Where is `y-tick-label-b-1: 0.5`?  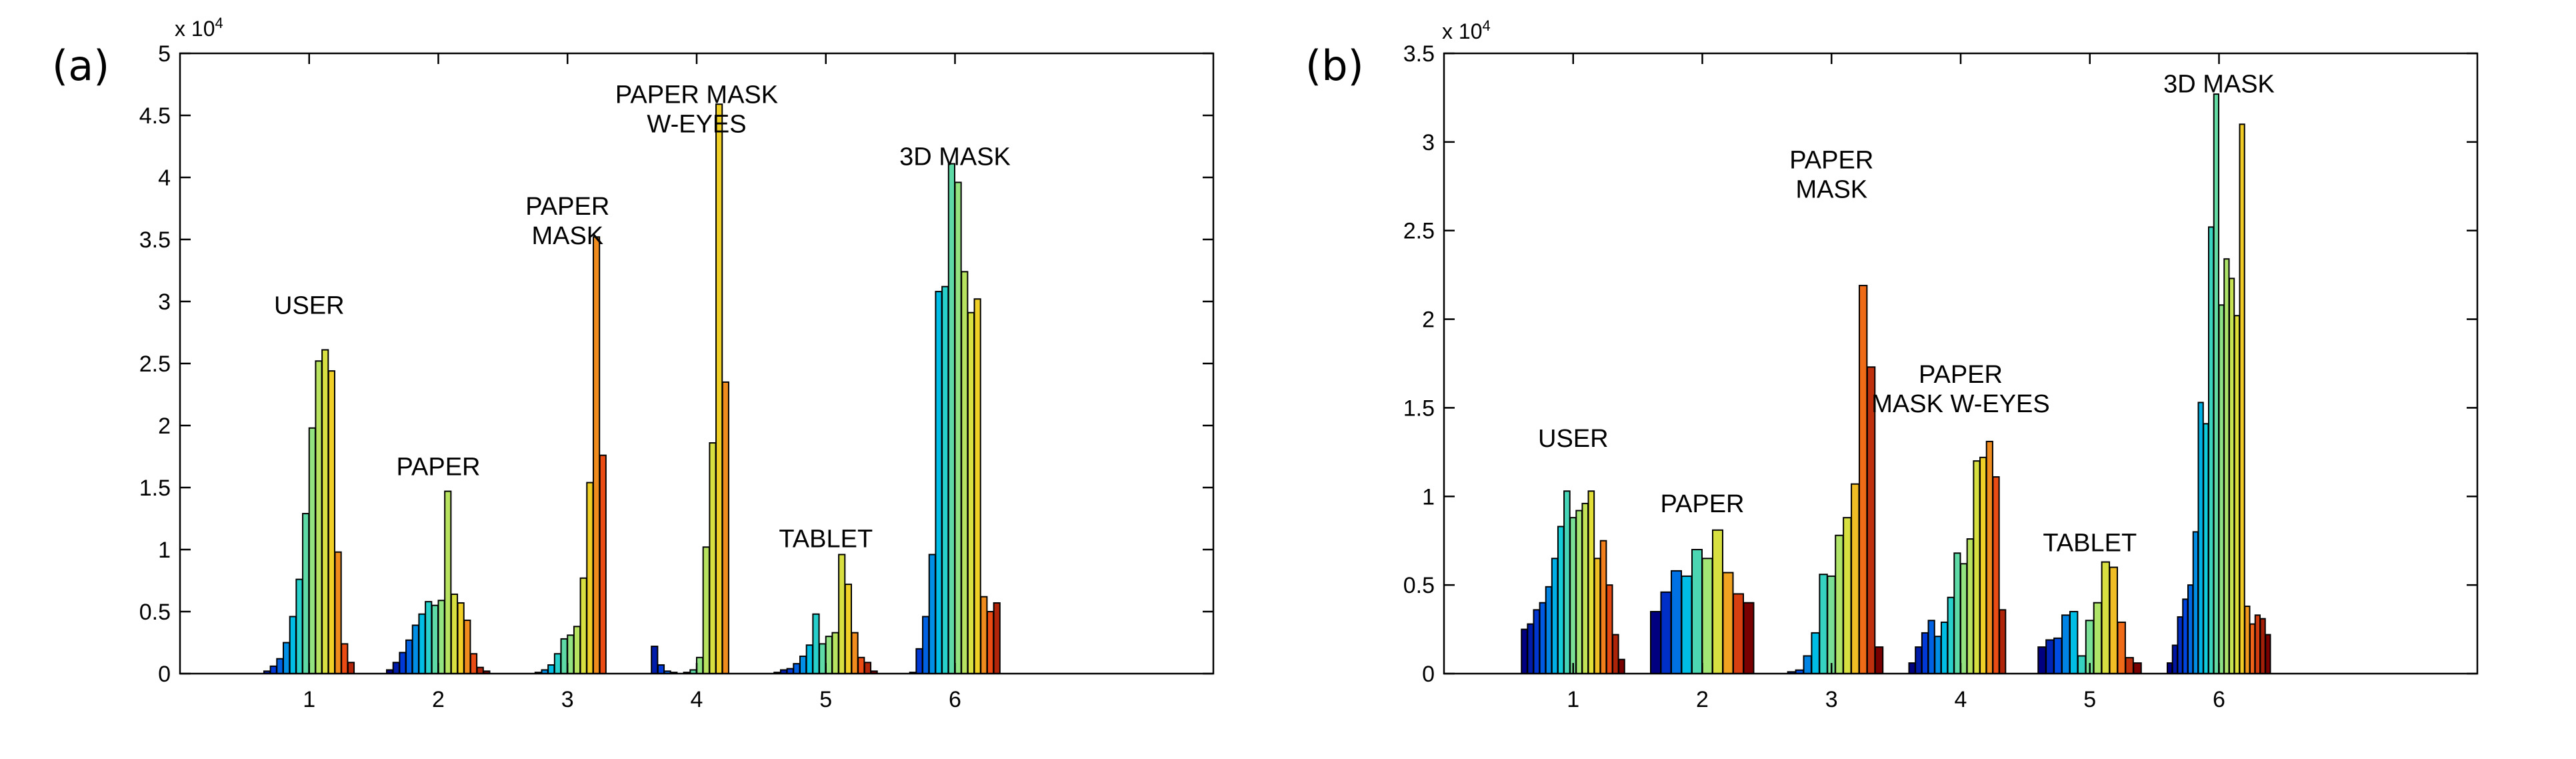
y-tick-label-b-1: 0.5 is located at coordinates (1419, 585).